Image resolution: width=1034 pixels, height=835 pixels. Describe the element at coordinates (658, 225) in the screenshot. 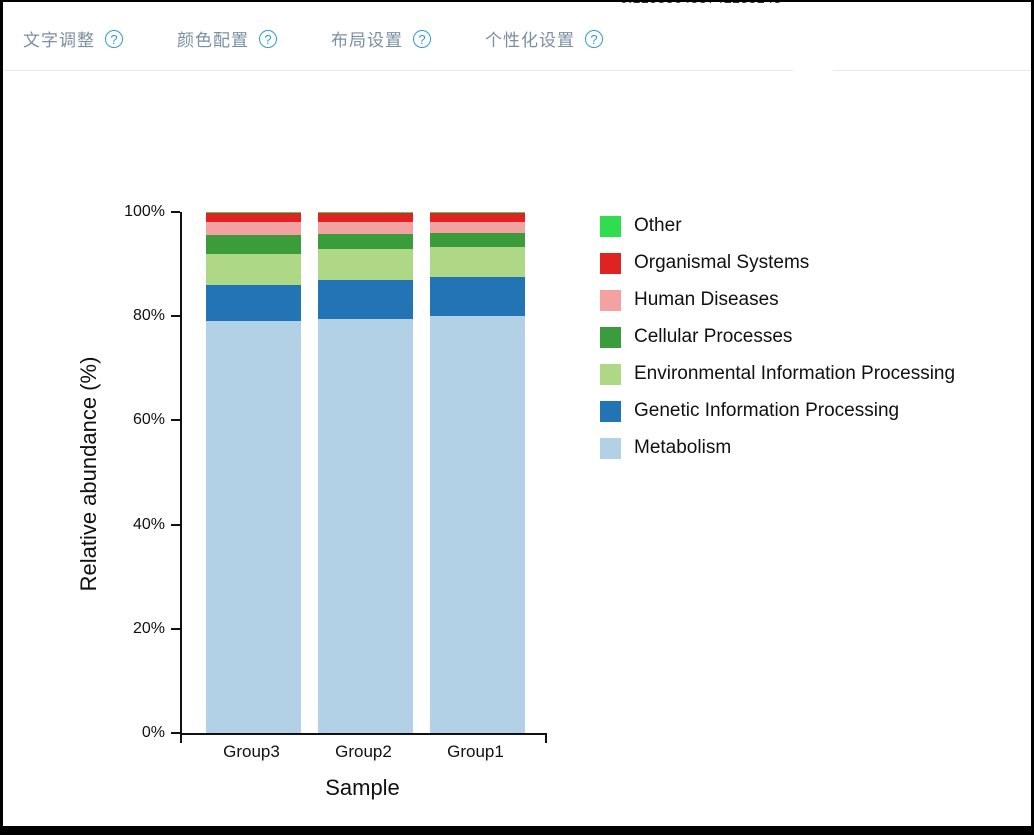

I see `legend-label: Other` at that location.